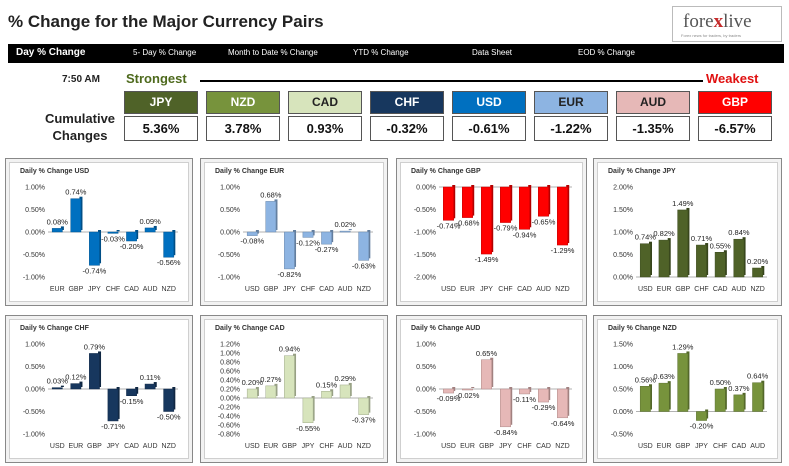 Image resolution: width=789 pixels, height=466 pixels. What do you see at coordinates (646, 237) in the screenshot?
I see `data-label: 0.74%` at bounding box center [646, 237].